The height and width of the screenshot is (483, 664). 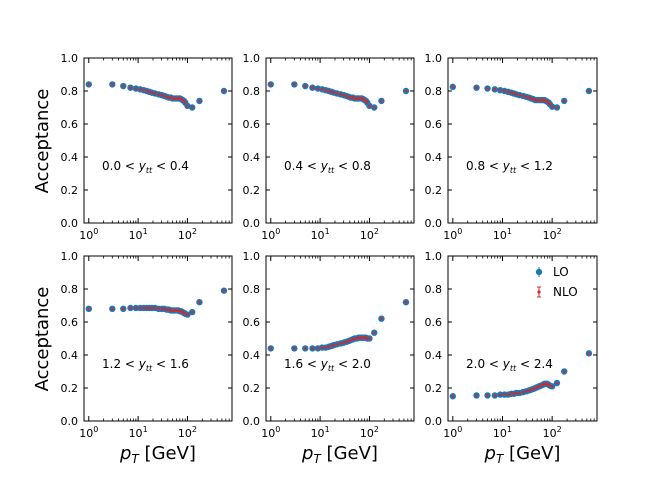 What do you see at coordinates (339, 454) in the screenshot?
I see `xlabel: pT [GeV]` at bounding box center [339, 454].